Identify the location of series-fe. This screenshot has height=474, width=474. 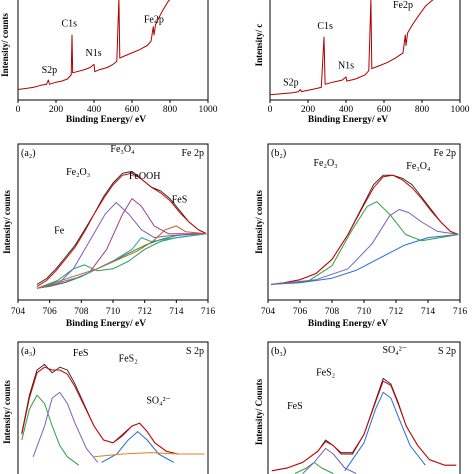
(121, 261).